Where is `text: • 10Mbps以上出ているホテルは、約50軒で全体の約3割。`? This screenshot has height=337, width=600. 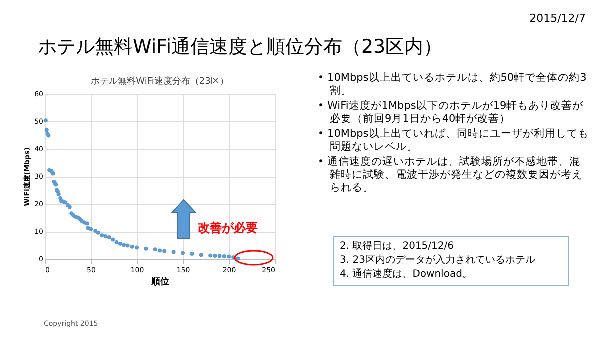
text: • 10Mbps以上出ているホテルは、約50軒で全体の約3割。 is located at coordinates (453, 85).